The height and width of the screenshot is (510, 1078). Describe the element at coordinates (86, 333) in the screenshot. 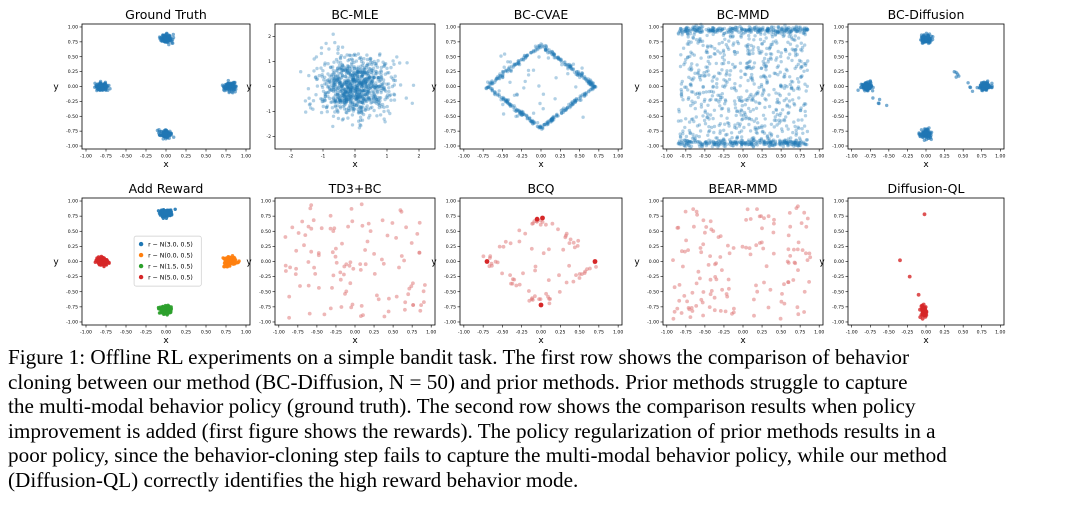

I see `x-tick-label: -1.00` at that location.